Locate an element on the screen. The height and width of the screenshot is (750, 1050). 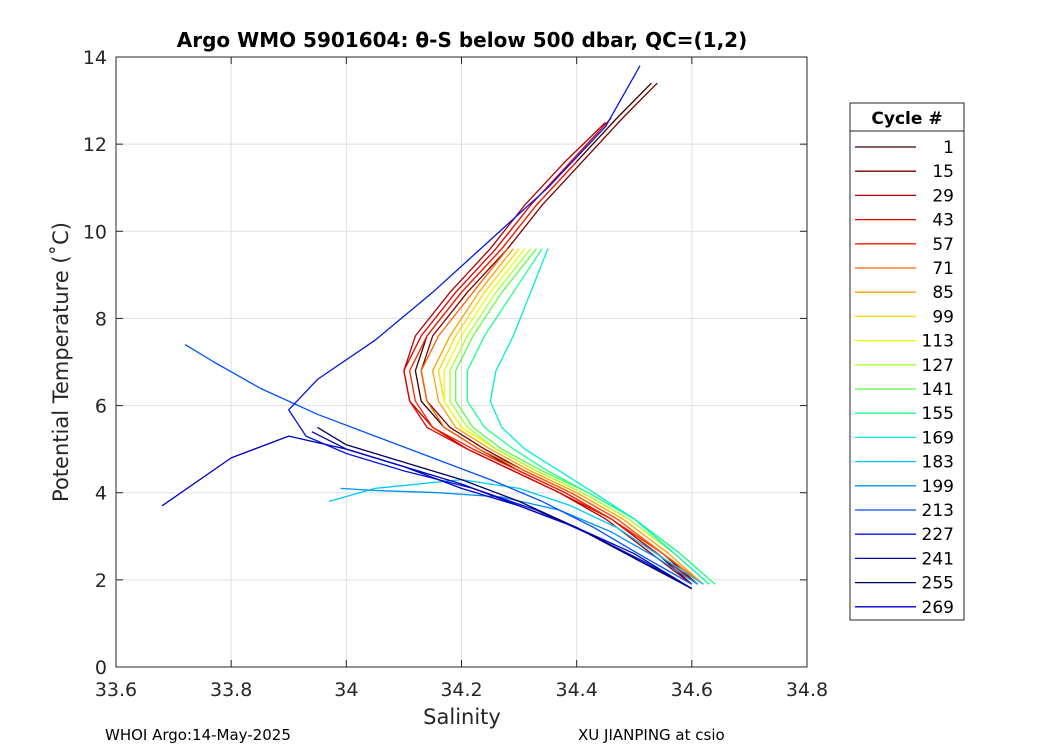
y-tick-label: 4 is located at coordinates (101, 494).